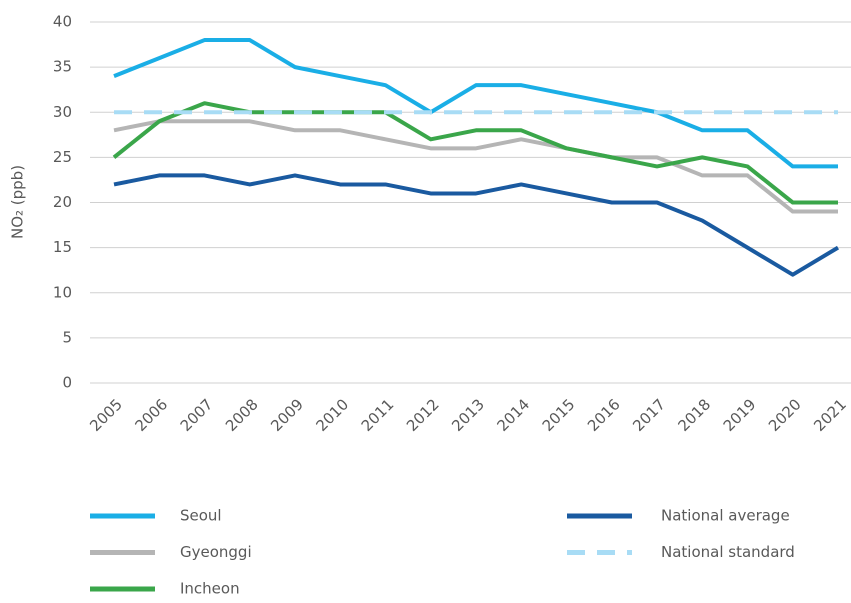  I want to click on legend-label: Seoul, so click(201, 516).